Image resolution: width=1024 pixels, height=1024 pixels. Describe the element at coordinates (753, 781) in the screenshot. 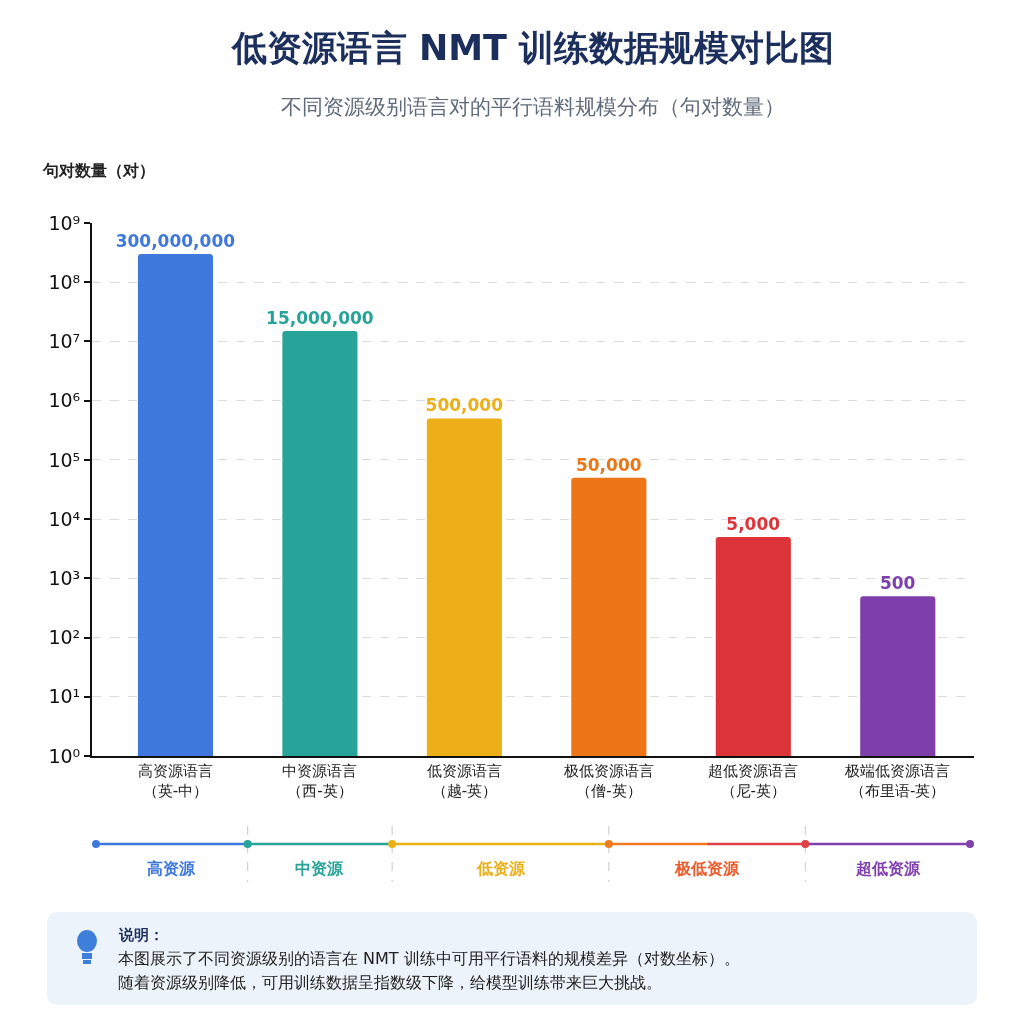

I see `x-tick-label: 超低资源语言（尼-英）` at that location.